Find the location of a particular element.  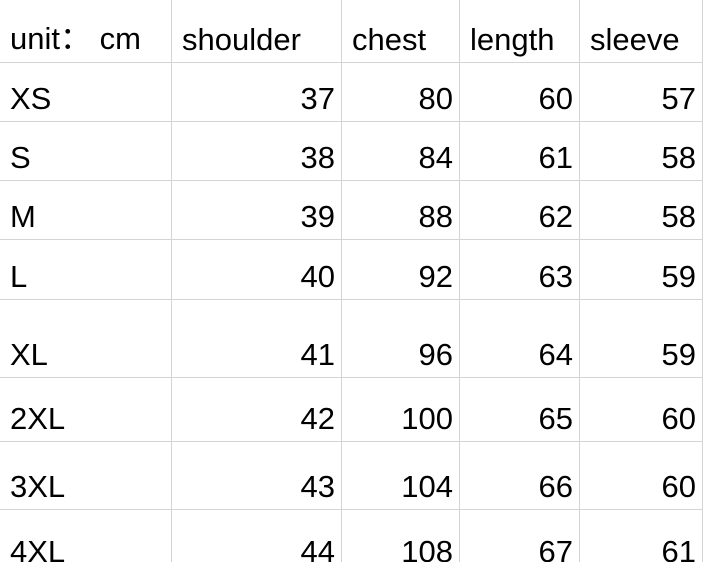

size-cell: 3XL is located at coordinates (86, 476).